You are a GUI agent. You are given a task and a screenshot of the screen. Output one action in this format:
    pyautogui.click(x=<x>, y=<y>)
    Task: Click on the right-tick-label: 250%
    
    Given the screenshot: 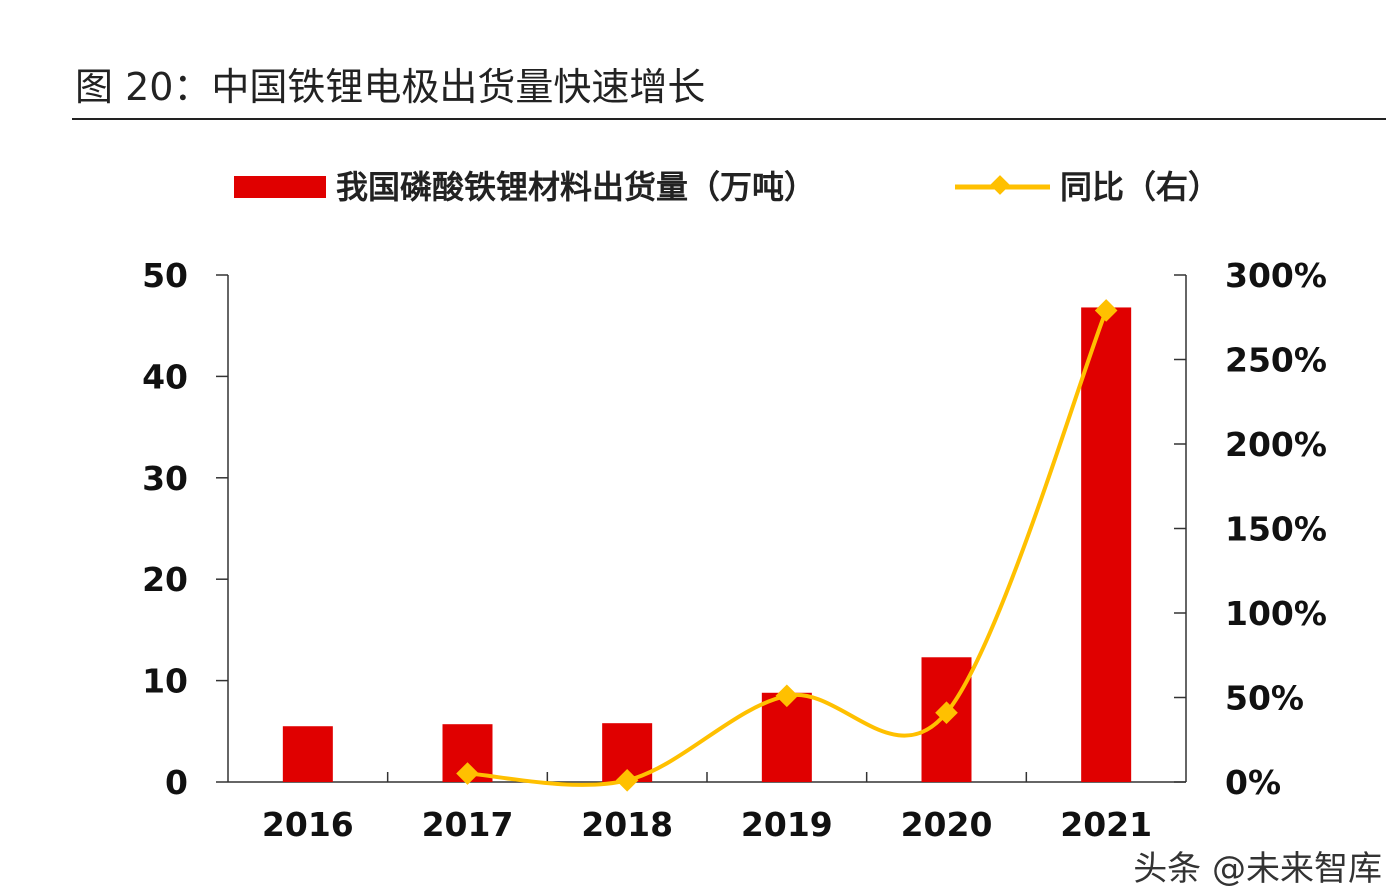 What is the action you would take?
    pyautogui.click(x=1276, y=360)
    